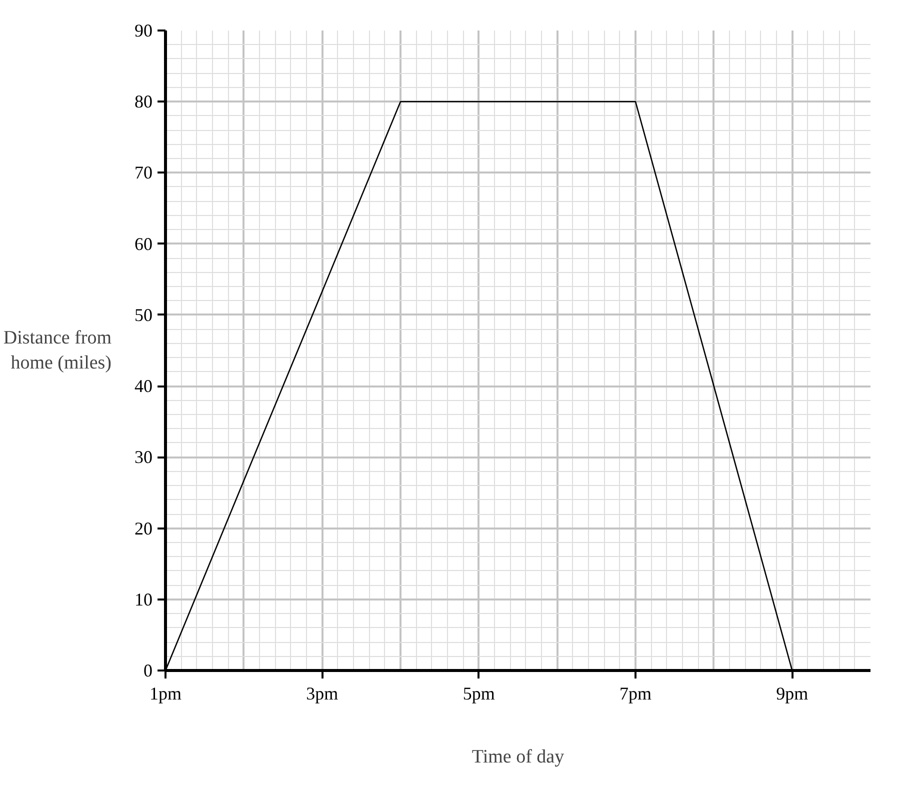 This screenshot has height=785, width=916. What do you see at coordinates (143, 172) in the screenshot?
I see `y-tick-label: 70` at bounding box center [143, 172].